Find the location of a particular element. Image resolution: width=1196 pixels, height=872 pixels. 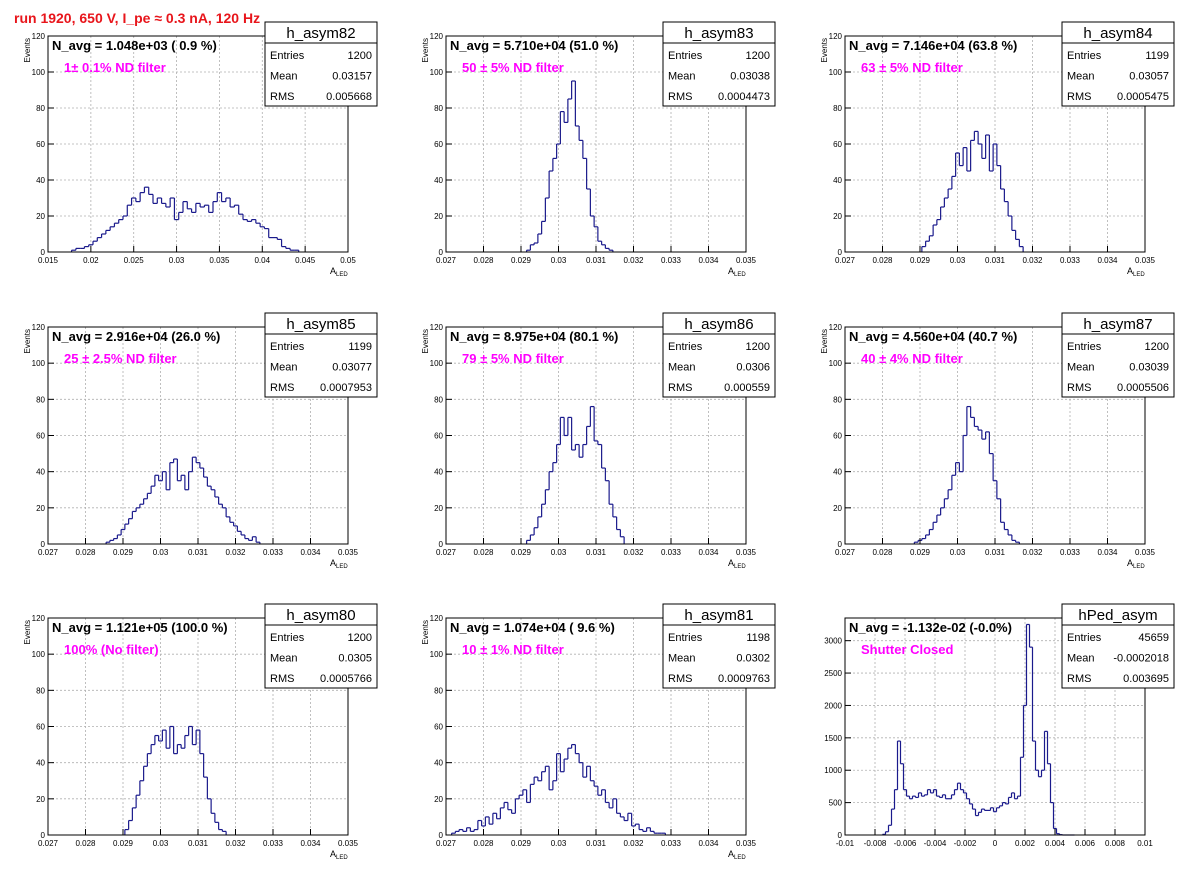

x-tick-label: 0.006 is located at coordinates (1085, 843).